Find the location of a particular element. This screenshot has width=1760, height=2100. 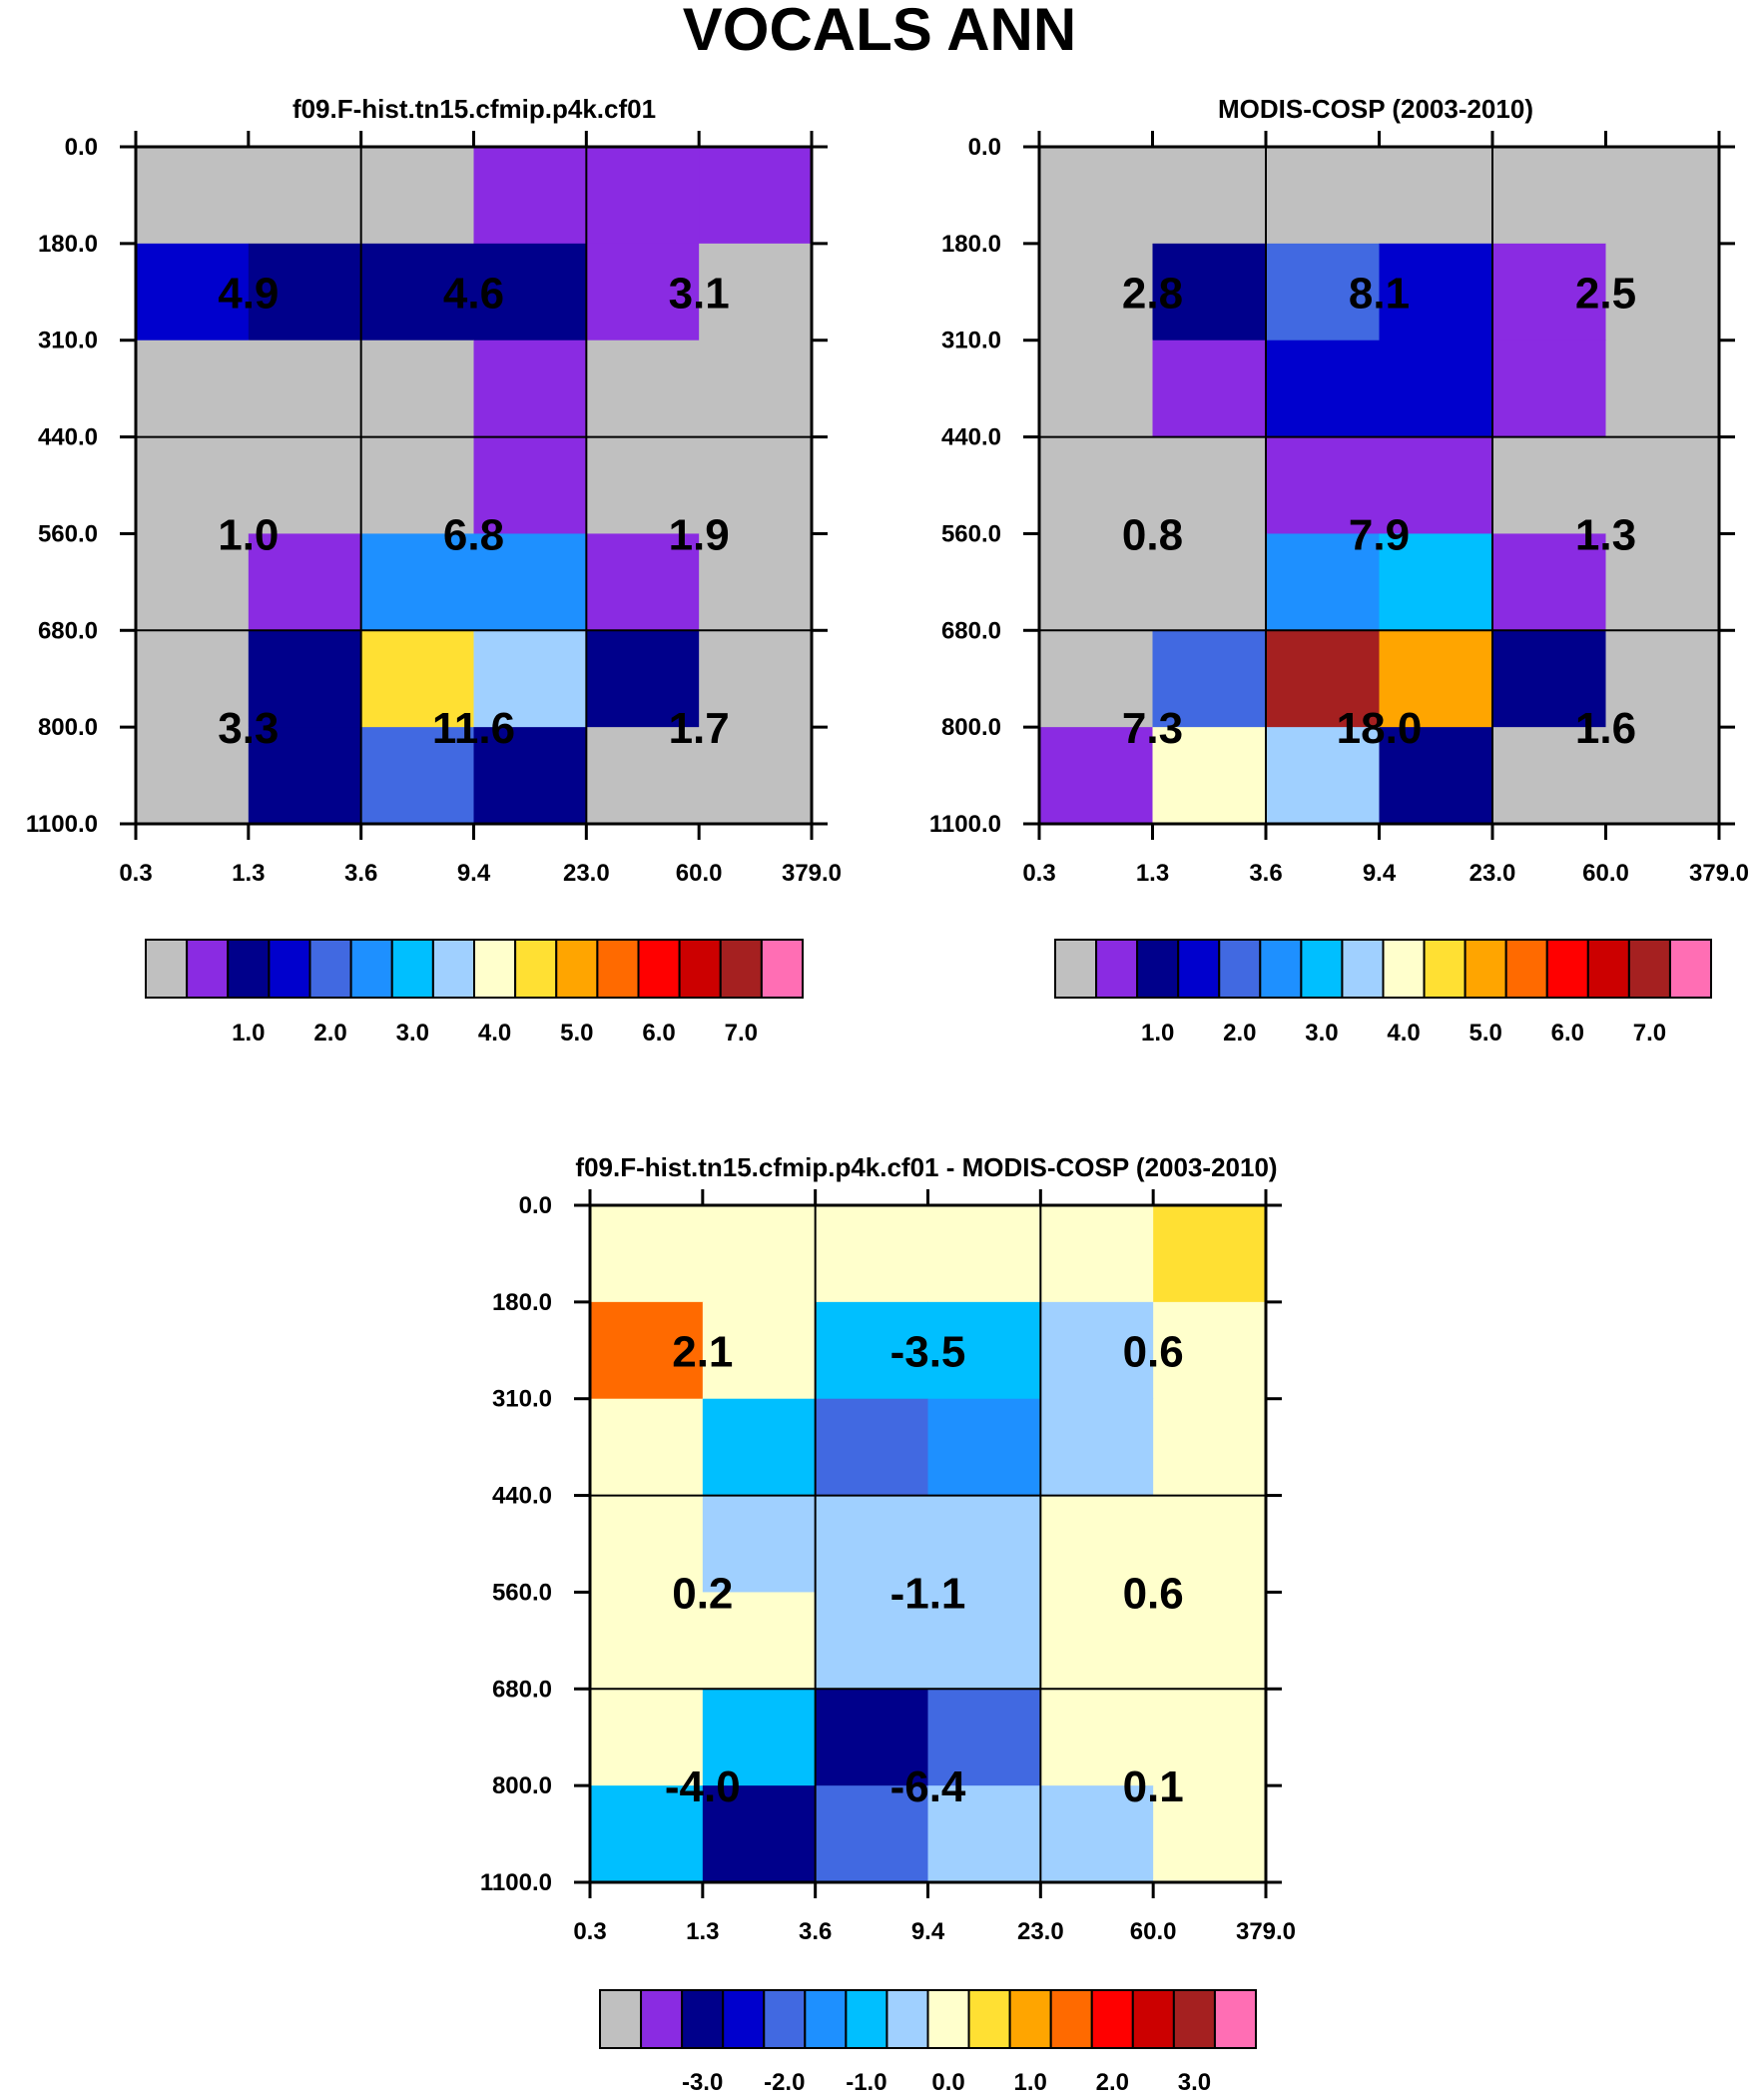

group-value-label: 7.9 is located at coordinates (1379, 534).